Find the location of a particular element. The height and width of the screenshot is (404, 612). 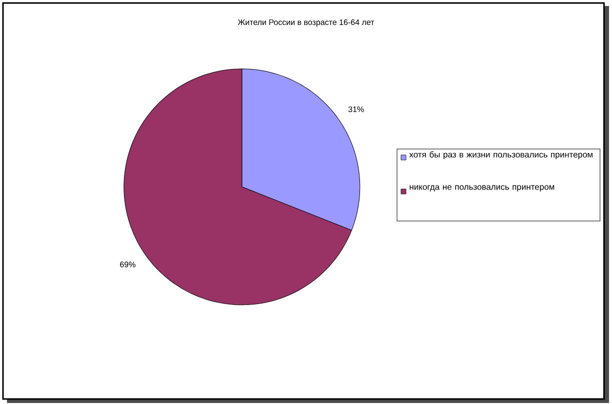

chart-title: Жители России в возрасте 16-64 лет is located at coordinates (306, 23).